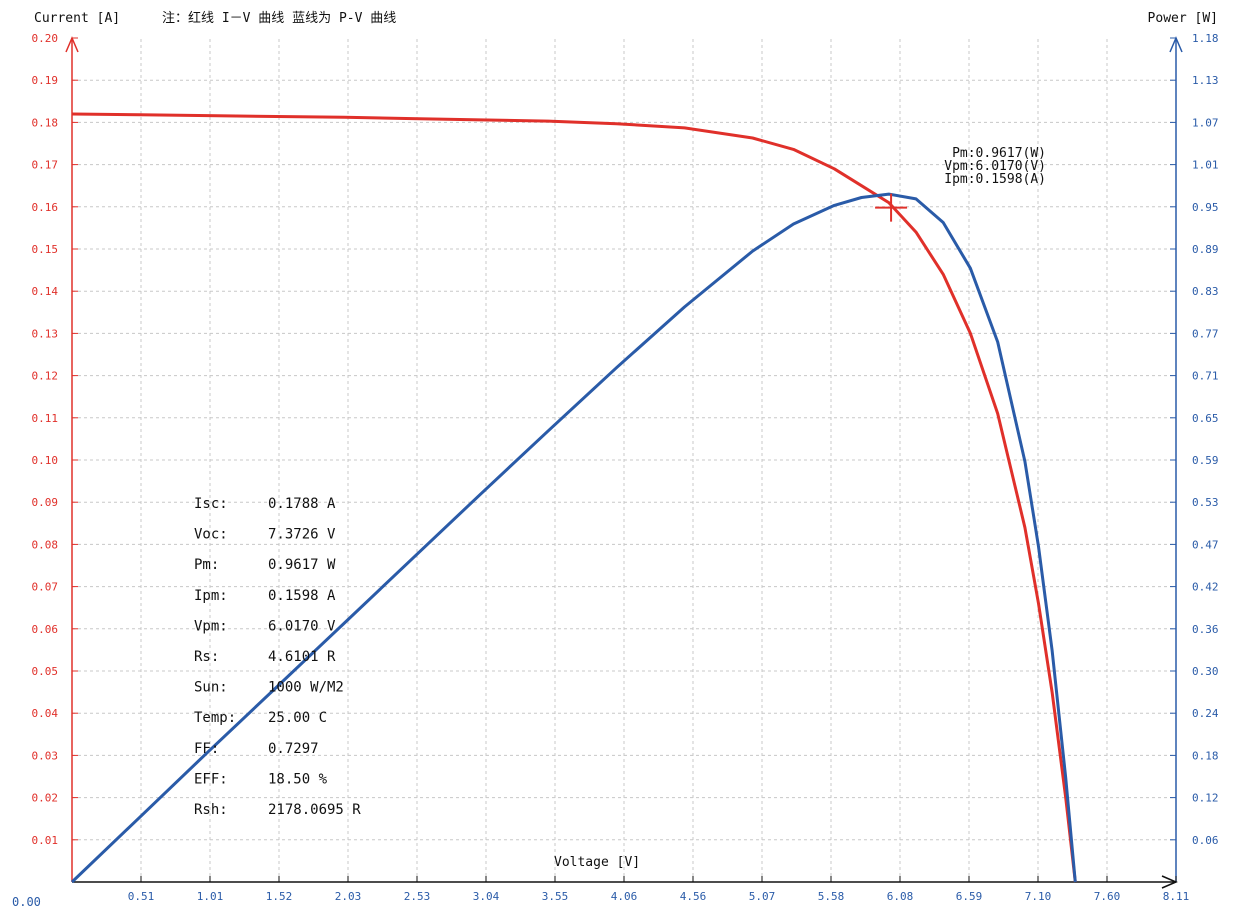 The width and height of the screenshot is (1234, 910). Describe the element at coordinates (211, 810) in the screenshot. I see `info-label: Rsh:` at that location.